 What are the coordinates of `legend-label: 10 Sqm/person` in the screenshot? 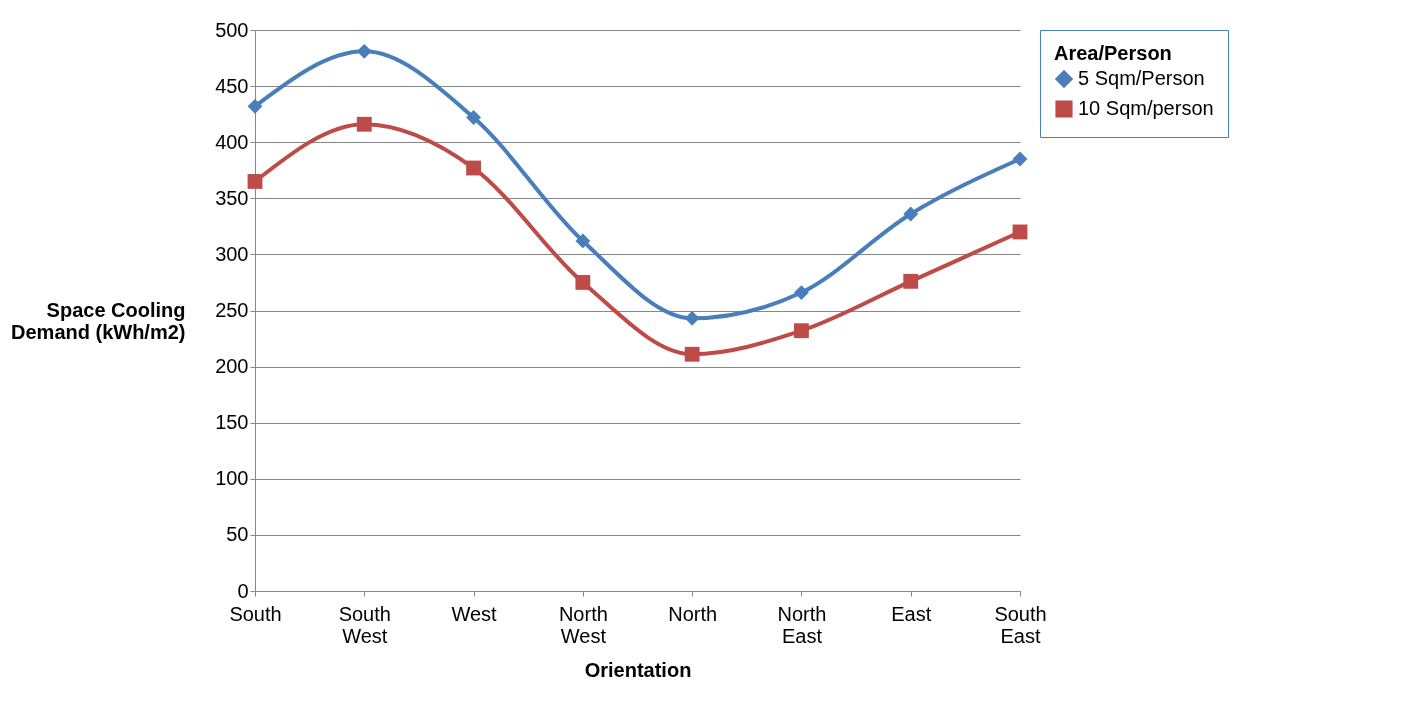 It's located at (1146, 108).